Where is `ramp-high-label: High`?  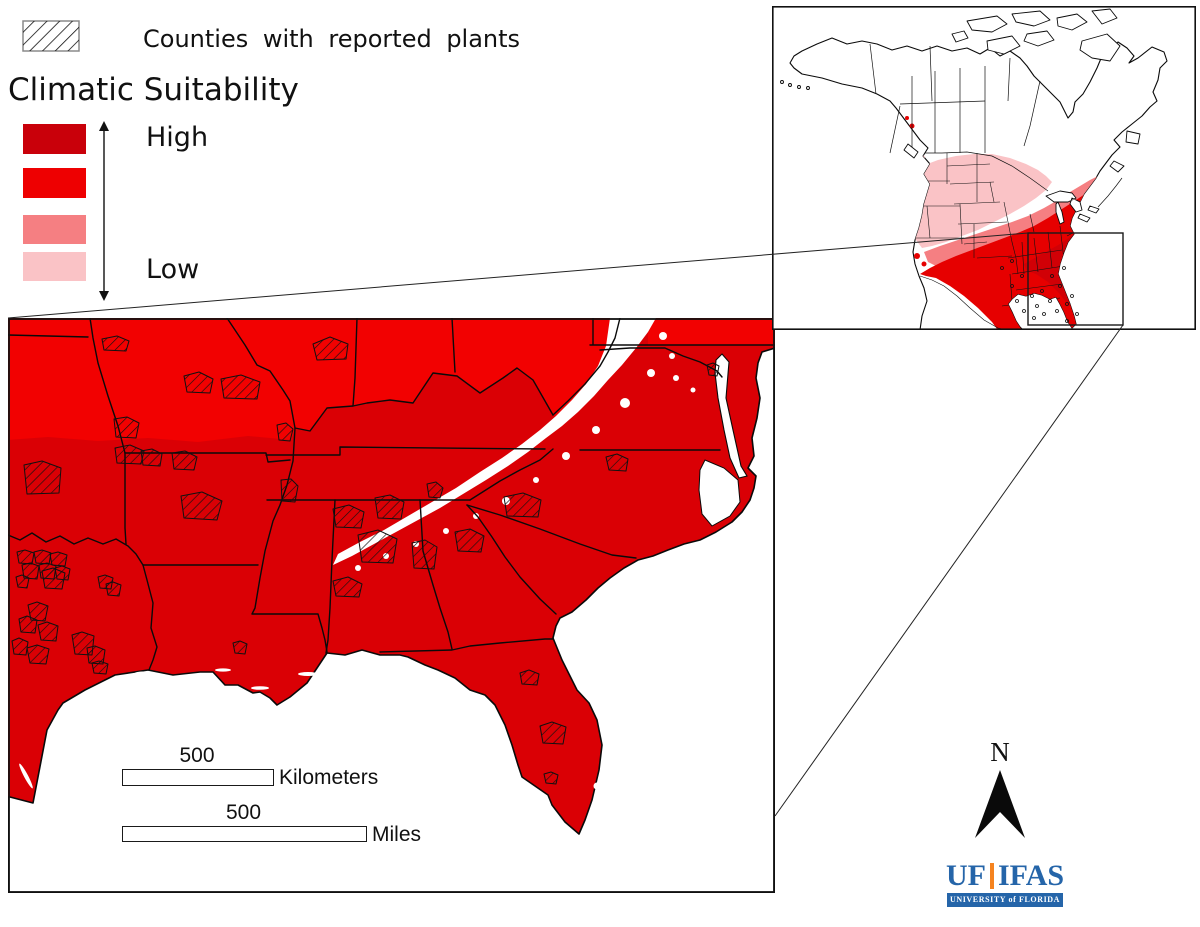
ramp-high-label: High is located at coordinates (177, 137).